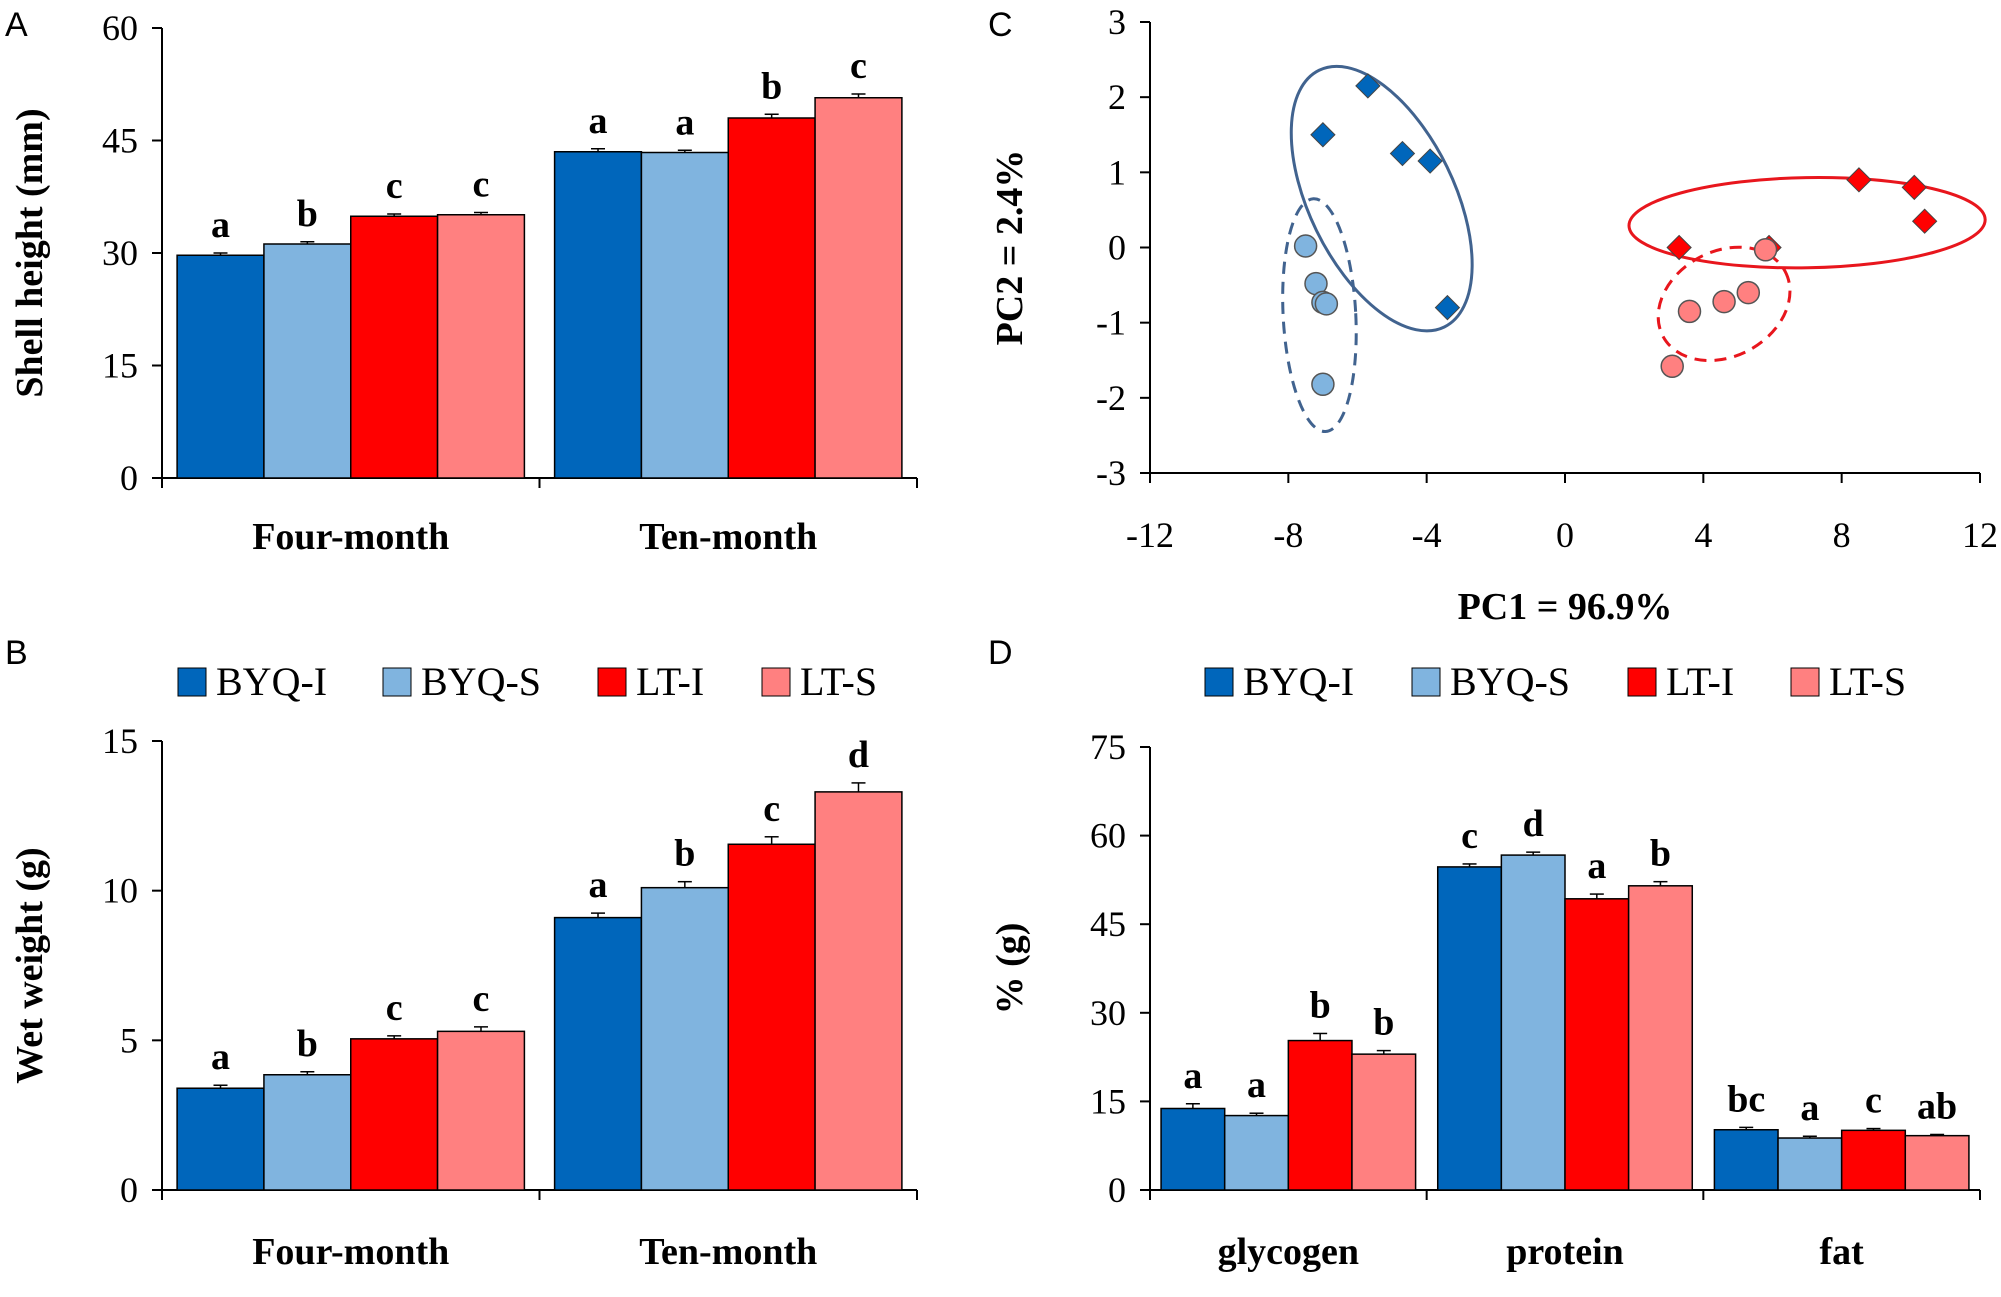 The width and height of the screenshot is (2001, 1297). What do you see at coordinates (1383, 1023) in the screenshot?
I see `panel-d-bar-lt-s-glycogen-letter: b` at bounding box center [1383, 1023].